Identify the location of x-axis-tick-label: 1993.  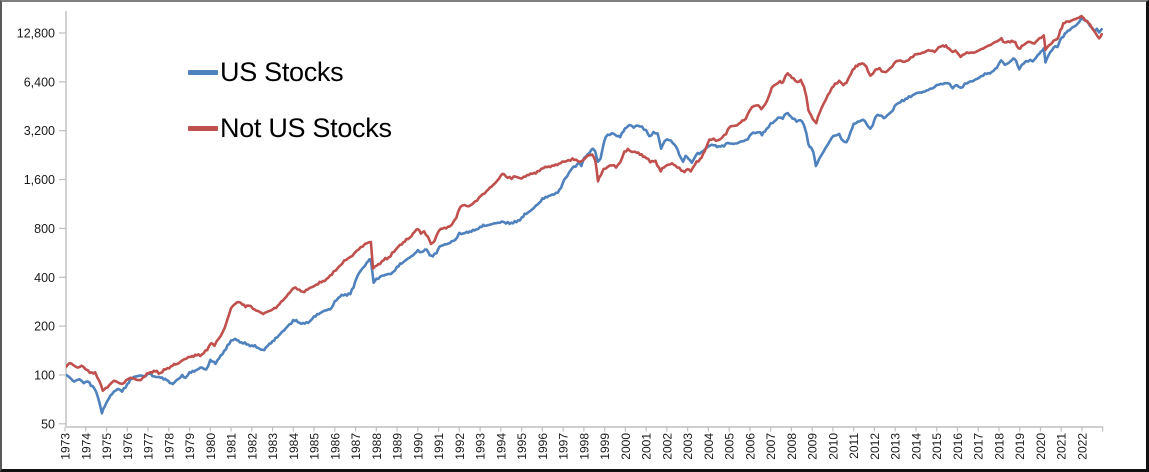
(481, 446).